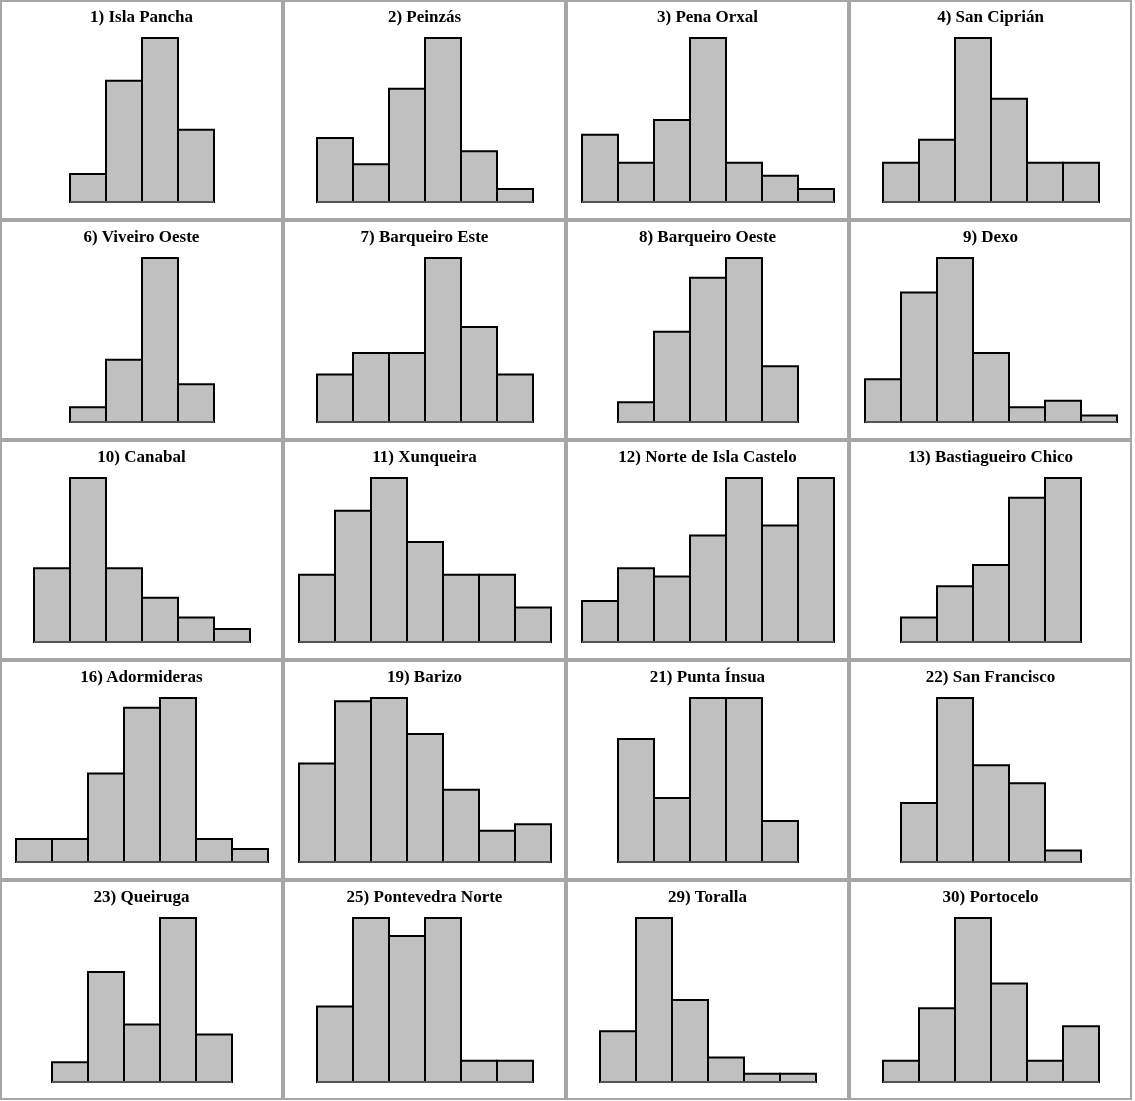 This screenshot has width=1135, height=1101. I want to click on chart-title: 4) San Ciprián, so click(990, 17).